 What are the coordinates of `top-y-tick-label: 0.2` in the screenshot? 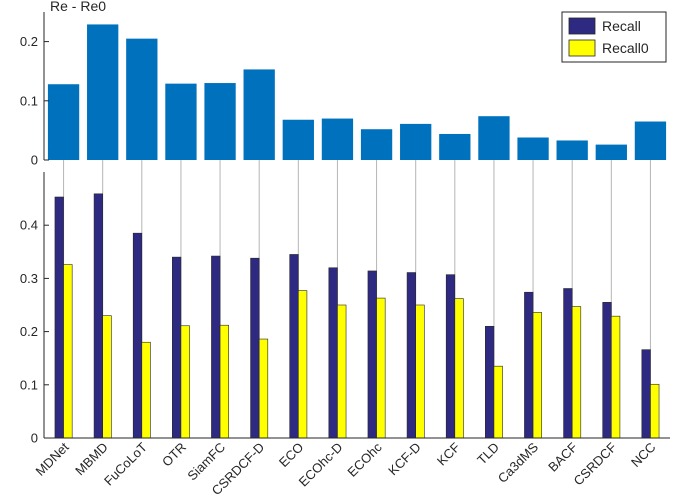 It's located at (29, 41).